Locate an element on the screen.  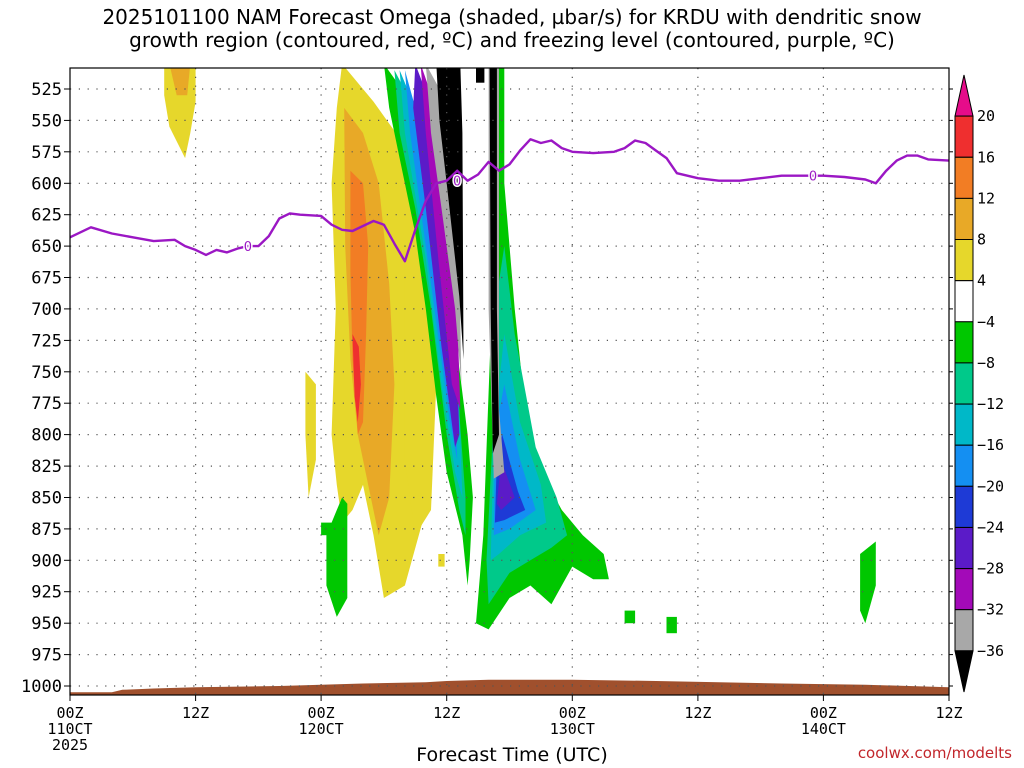
y-tick-label: 825 is located at coordinates (46, 467).